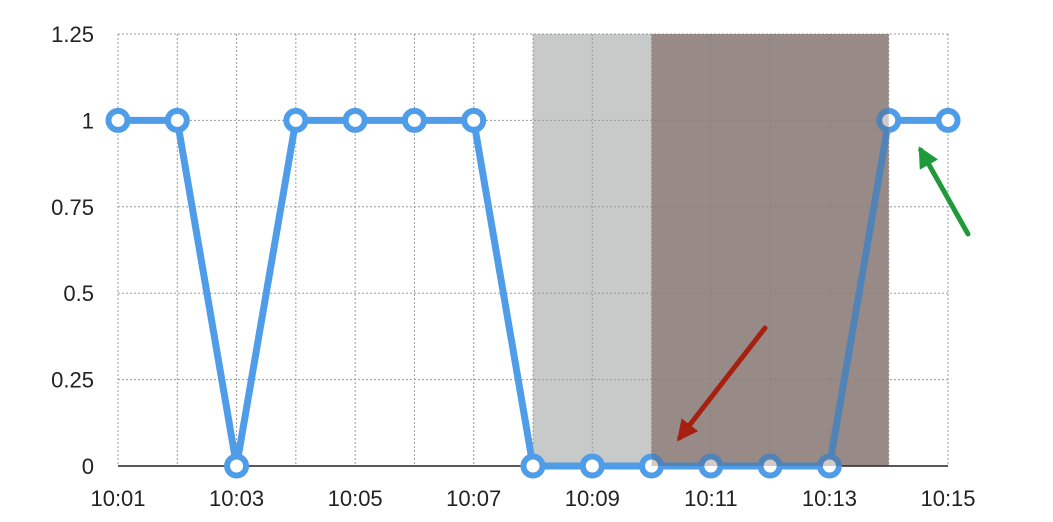 The image size is (1053, 522). What do you see at coordinates (72, 207) in the screenshot?
I see `y-tick-label: 0.75` at bounding box center [72, 207].